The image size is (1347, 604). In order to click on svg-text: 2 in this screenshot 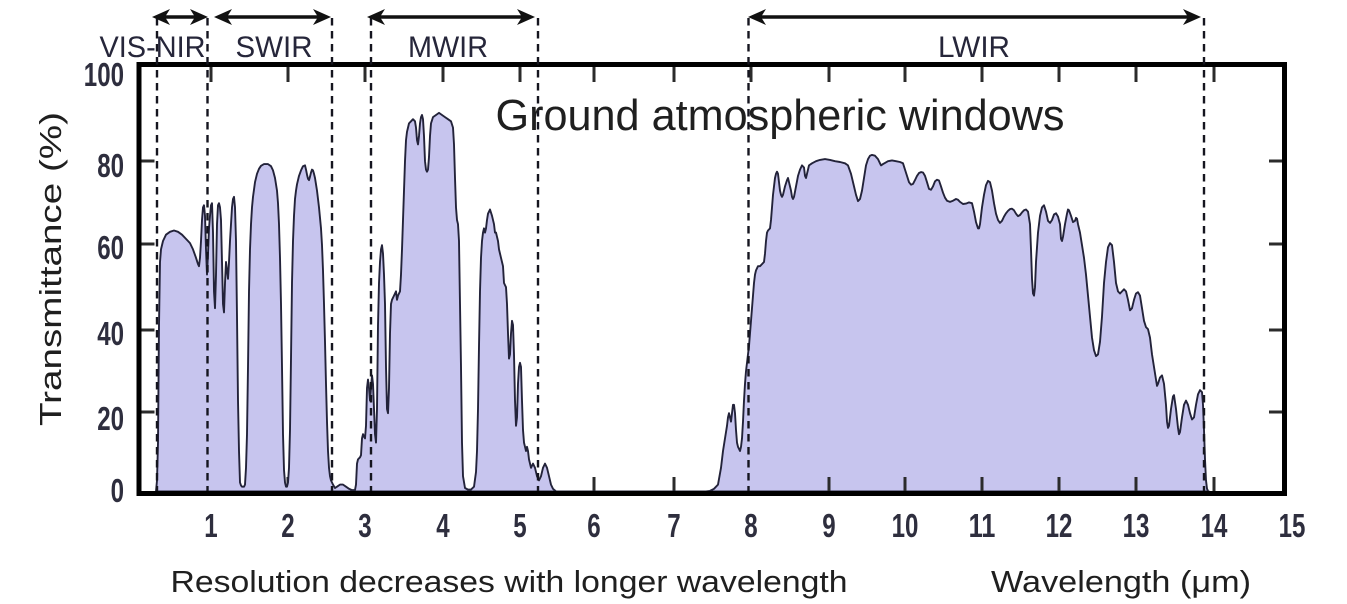, I will do `click(287, 525)`.